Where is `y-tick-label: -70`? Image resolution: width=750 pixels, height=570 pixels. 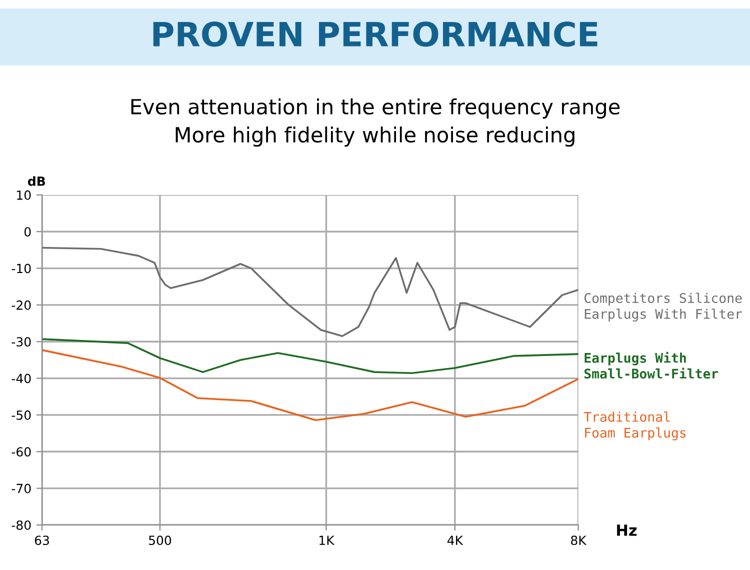
y-tick-label: -70 is located at coordinates (21, 489).